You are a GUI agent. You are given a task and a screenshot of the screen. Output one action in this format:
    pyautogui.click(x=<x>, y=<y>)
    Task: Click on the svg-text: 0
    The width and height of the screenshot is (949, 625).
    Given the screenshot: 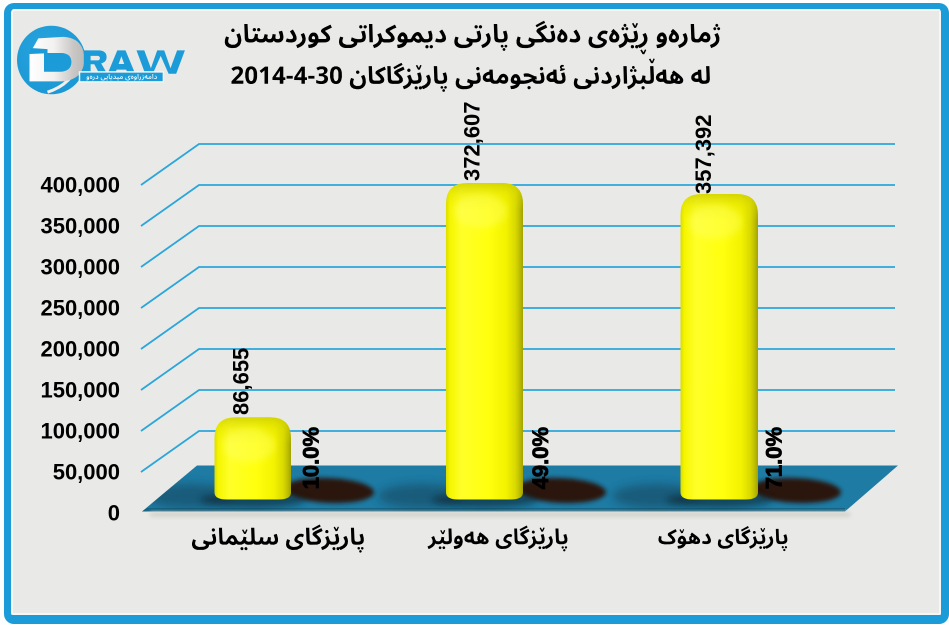 What is the action you would take?
    pyautogui.click(x=114, y=512)
    